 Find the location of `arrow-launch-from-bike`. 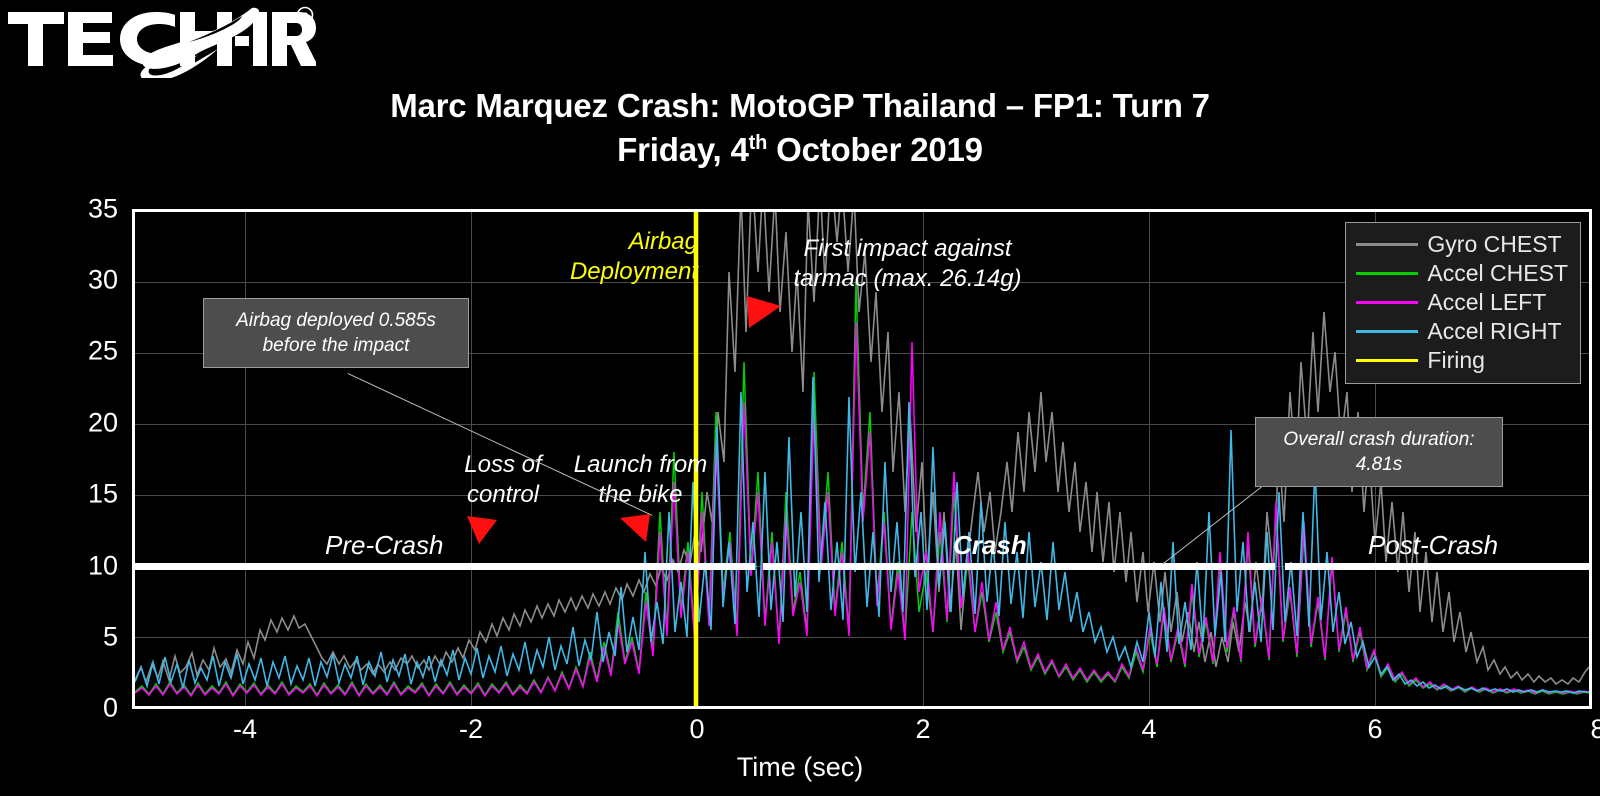

arrow-launch-from-bike is located at coordinates (635, 528).